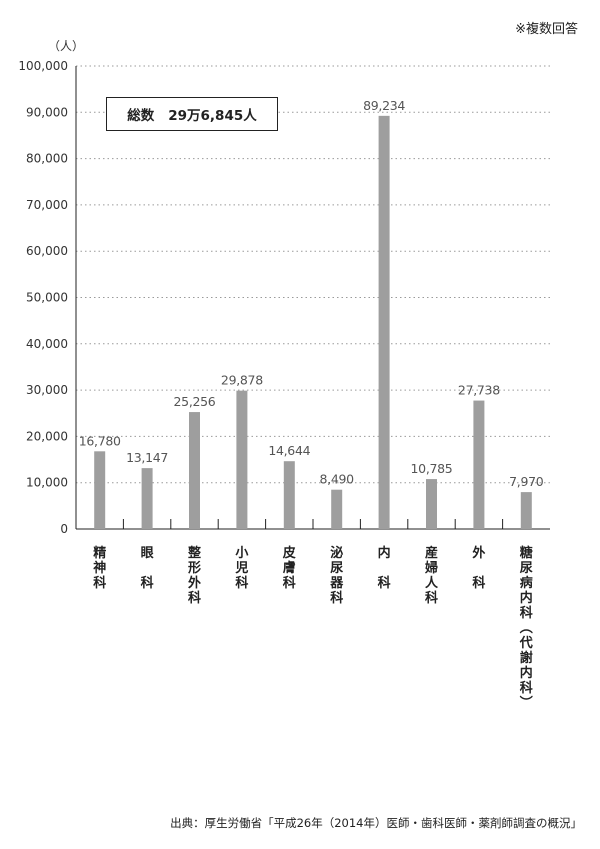 This screenshot has width=600, height=849. What do you see at coordinates (546, 29) in the screenshot?
I see `multiple-answer-note: ※複数回答` at bounding box center [546, 29].